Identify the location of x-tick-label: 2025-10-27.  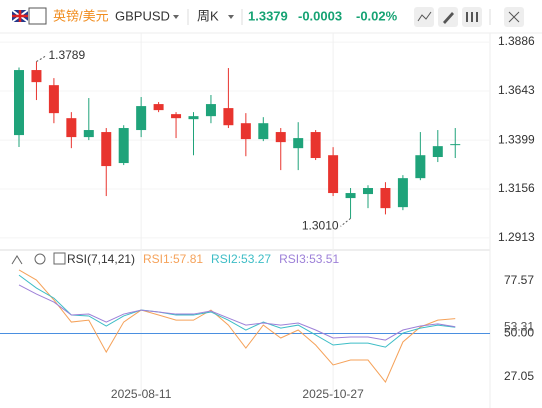
(333, 394).